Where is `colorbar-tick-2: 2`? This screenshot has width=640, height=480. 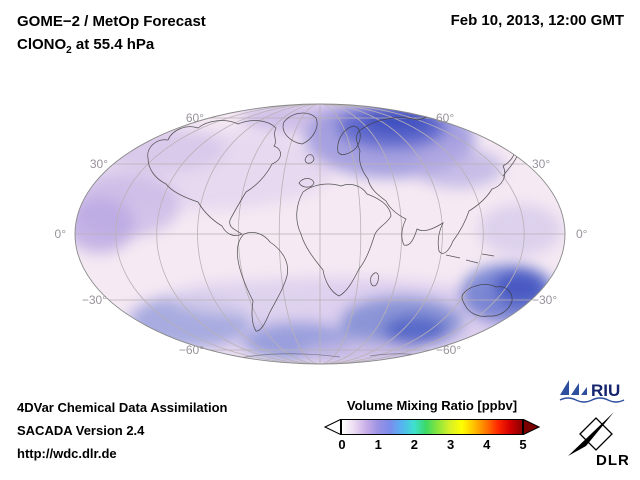 colorbar-tick-2: 2 is located at coordinates (414, 444).